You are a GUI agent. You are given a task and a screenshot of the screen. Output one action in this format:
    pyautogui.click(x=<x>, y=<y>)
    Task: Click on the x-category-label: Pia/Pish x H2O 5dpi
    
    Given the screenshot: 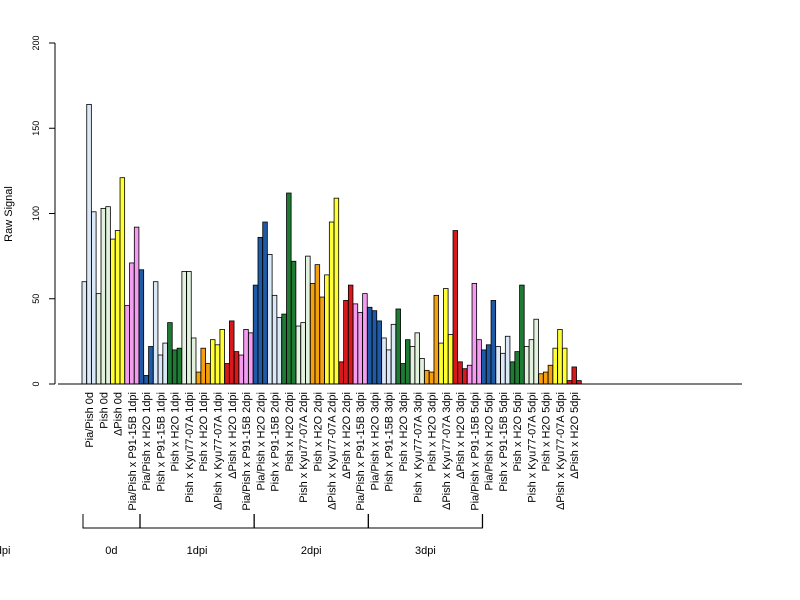 What is the action you would take?
    pyautogui.click(x=490, y=441)
    